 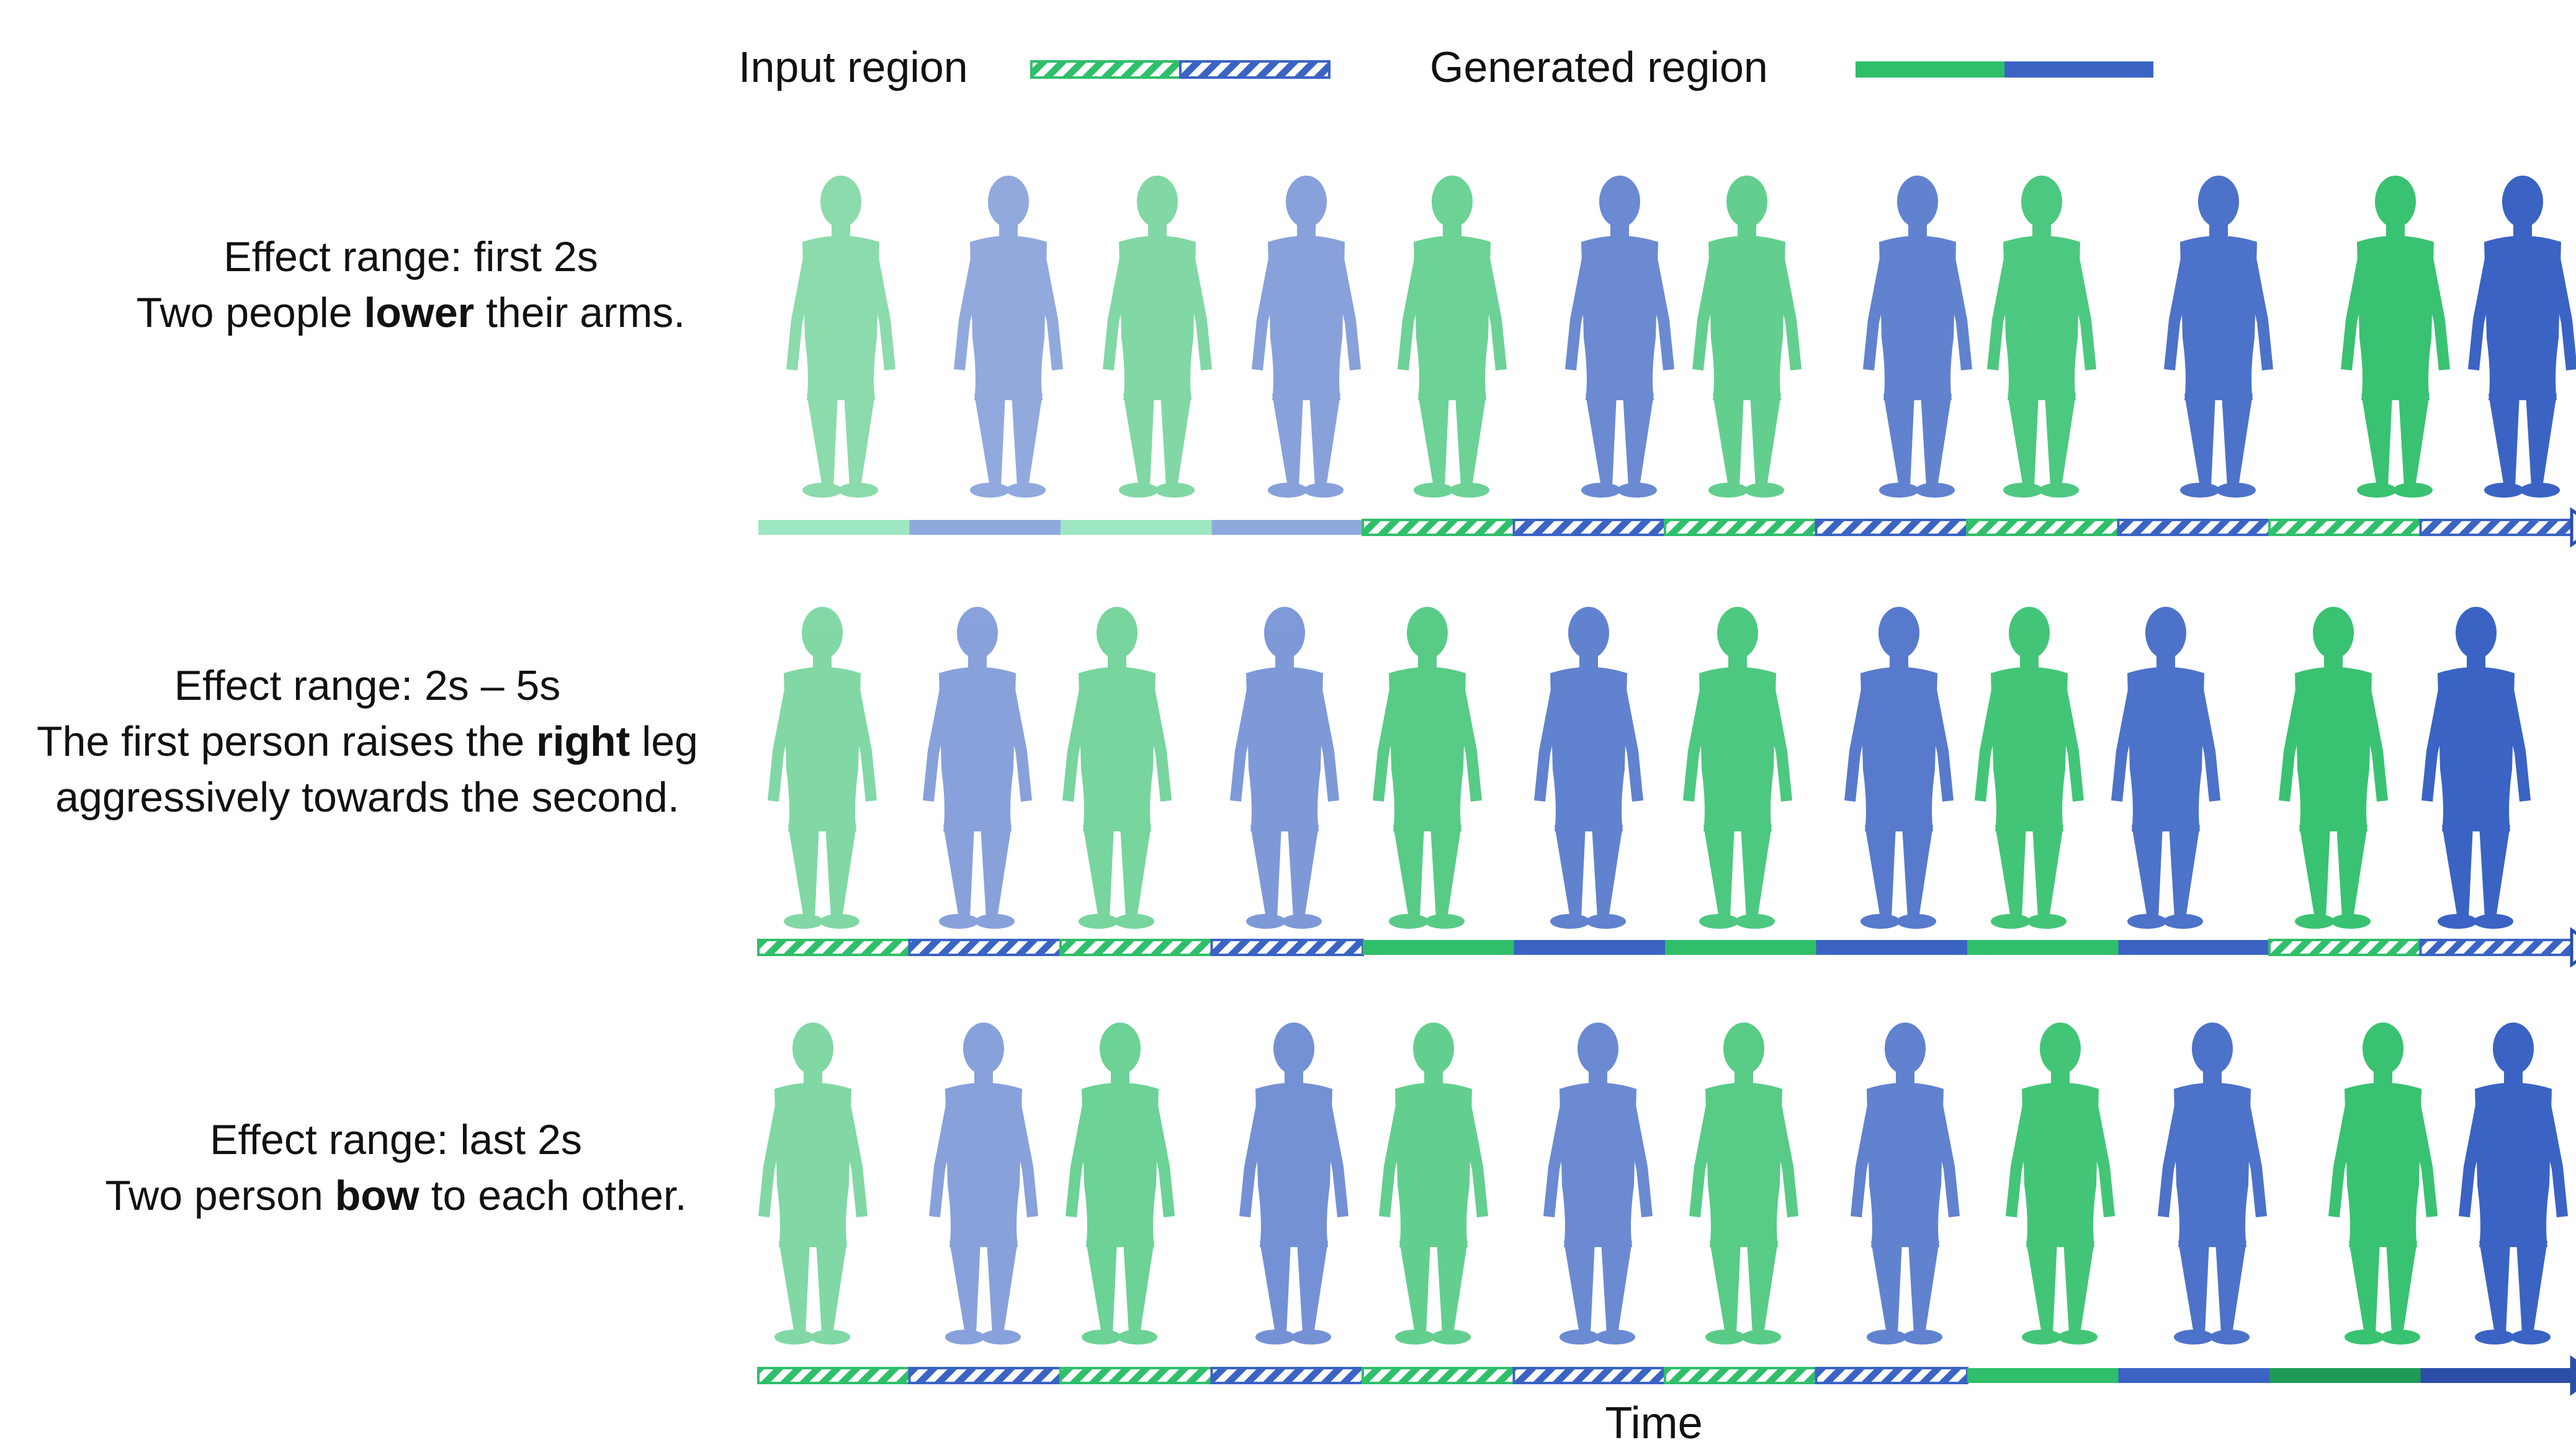 I want to click on row-1-range: Effect range: first 2s, so click(x=410, y=256).